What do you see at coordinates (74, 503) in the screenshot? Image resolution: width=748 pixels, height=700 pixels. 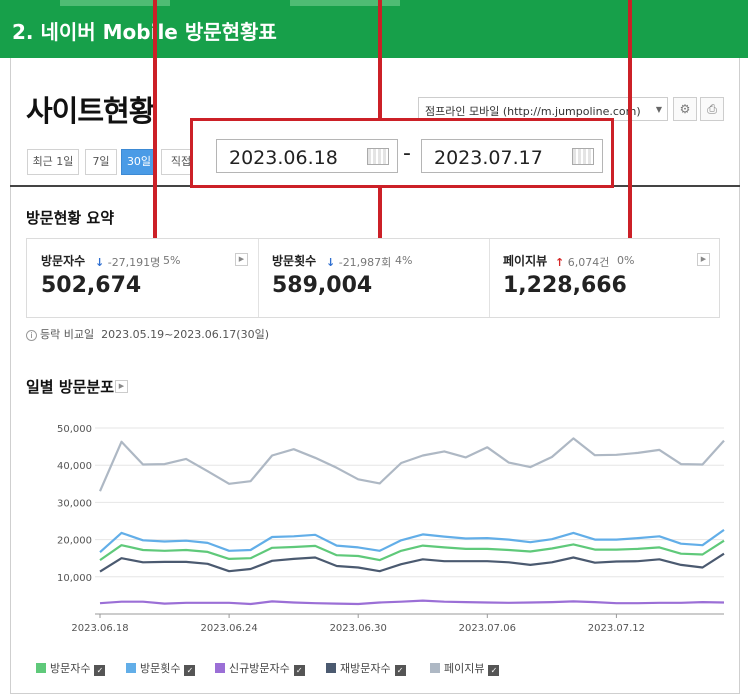 I see `y-tick-label: 30,000` at bounding box center [74, 503].